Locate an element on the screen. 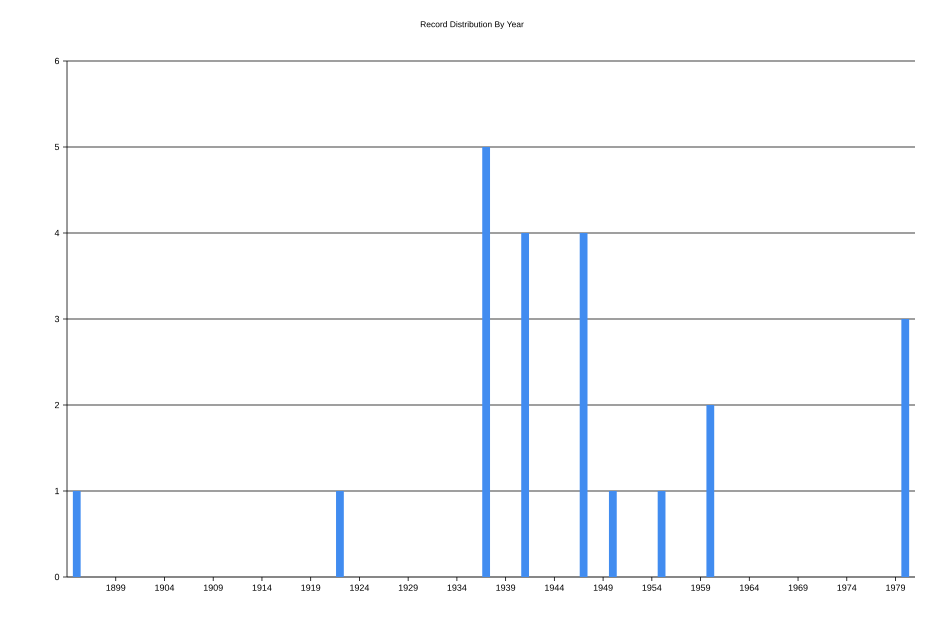 This screenshot has width=945, height=630. y-tick-label: 6 is located at coordinates (57, 61).